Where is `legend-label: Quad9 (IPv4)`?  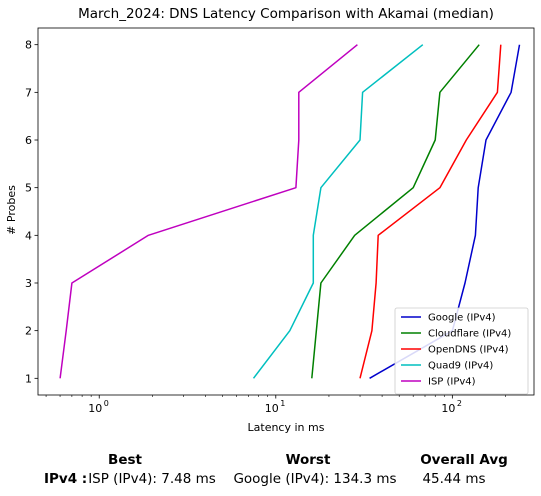
legend-label: Quad9 (IPv4) is located at coordinates (460, 366).